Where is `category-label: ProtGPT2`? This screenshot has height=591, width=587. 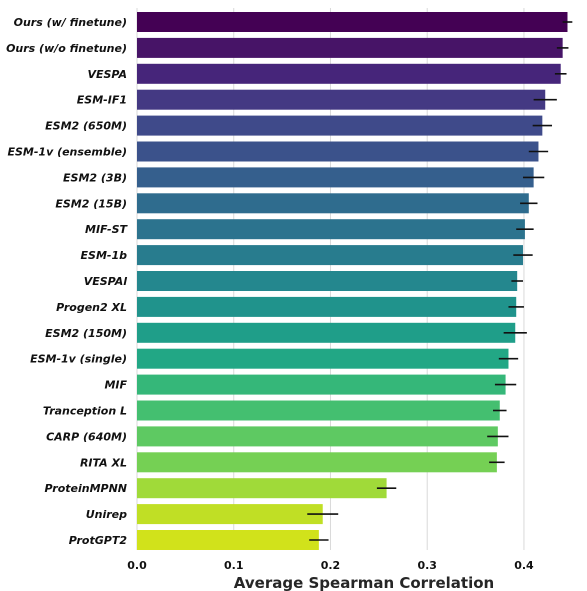 category-label: ProtGPT2 is located at coordinates (98, 540).